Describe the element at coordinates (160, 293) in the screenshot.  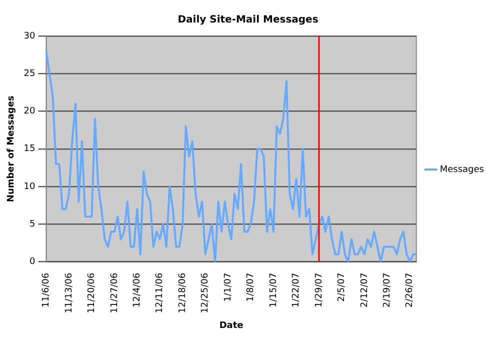
I see `x-tick-label: 12/11/06` at that location.